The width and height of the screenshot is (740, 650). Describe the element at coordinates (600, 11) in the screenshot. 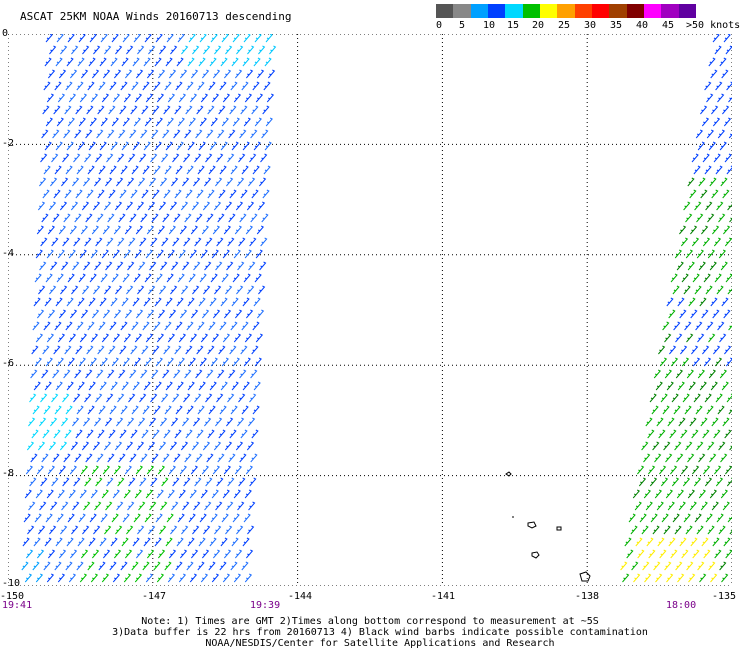

I see `legend-swatch` at that location.